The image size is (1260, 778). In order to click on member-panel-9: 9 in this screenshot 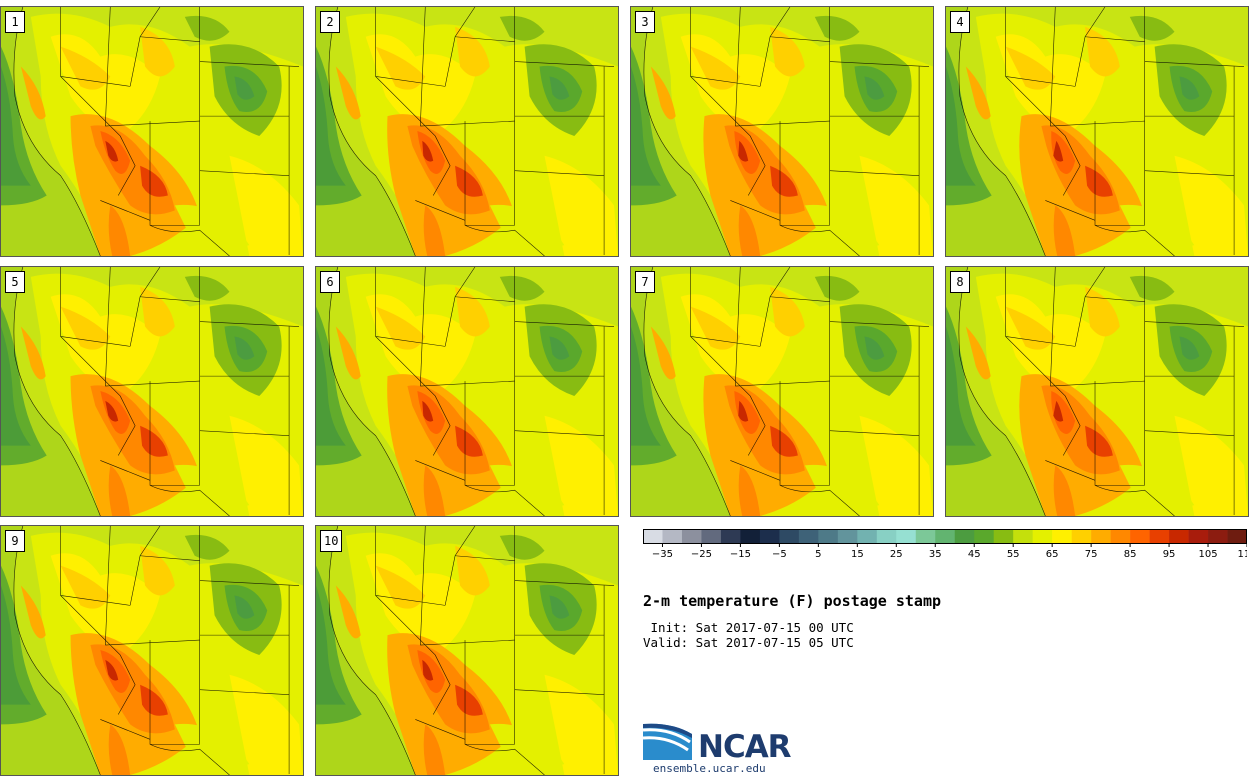, I will do `click(152, 650)`.